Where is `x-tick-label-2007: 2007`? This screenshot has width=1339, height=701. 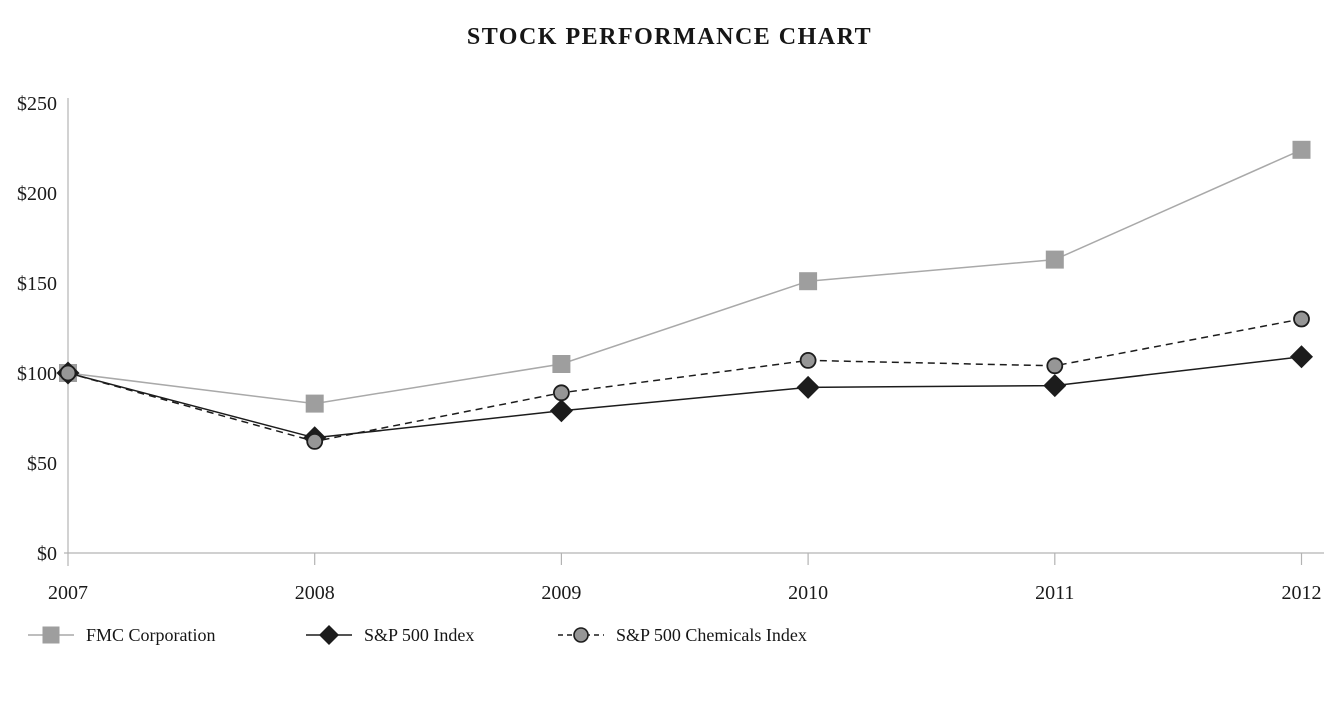
x-tick-label-2007: 2007 is located at coordinates (68, 593).